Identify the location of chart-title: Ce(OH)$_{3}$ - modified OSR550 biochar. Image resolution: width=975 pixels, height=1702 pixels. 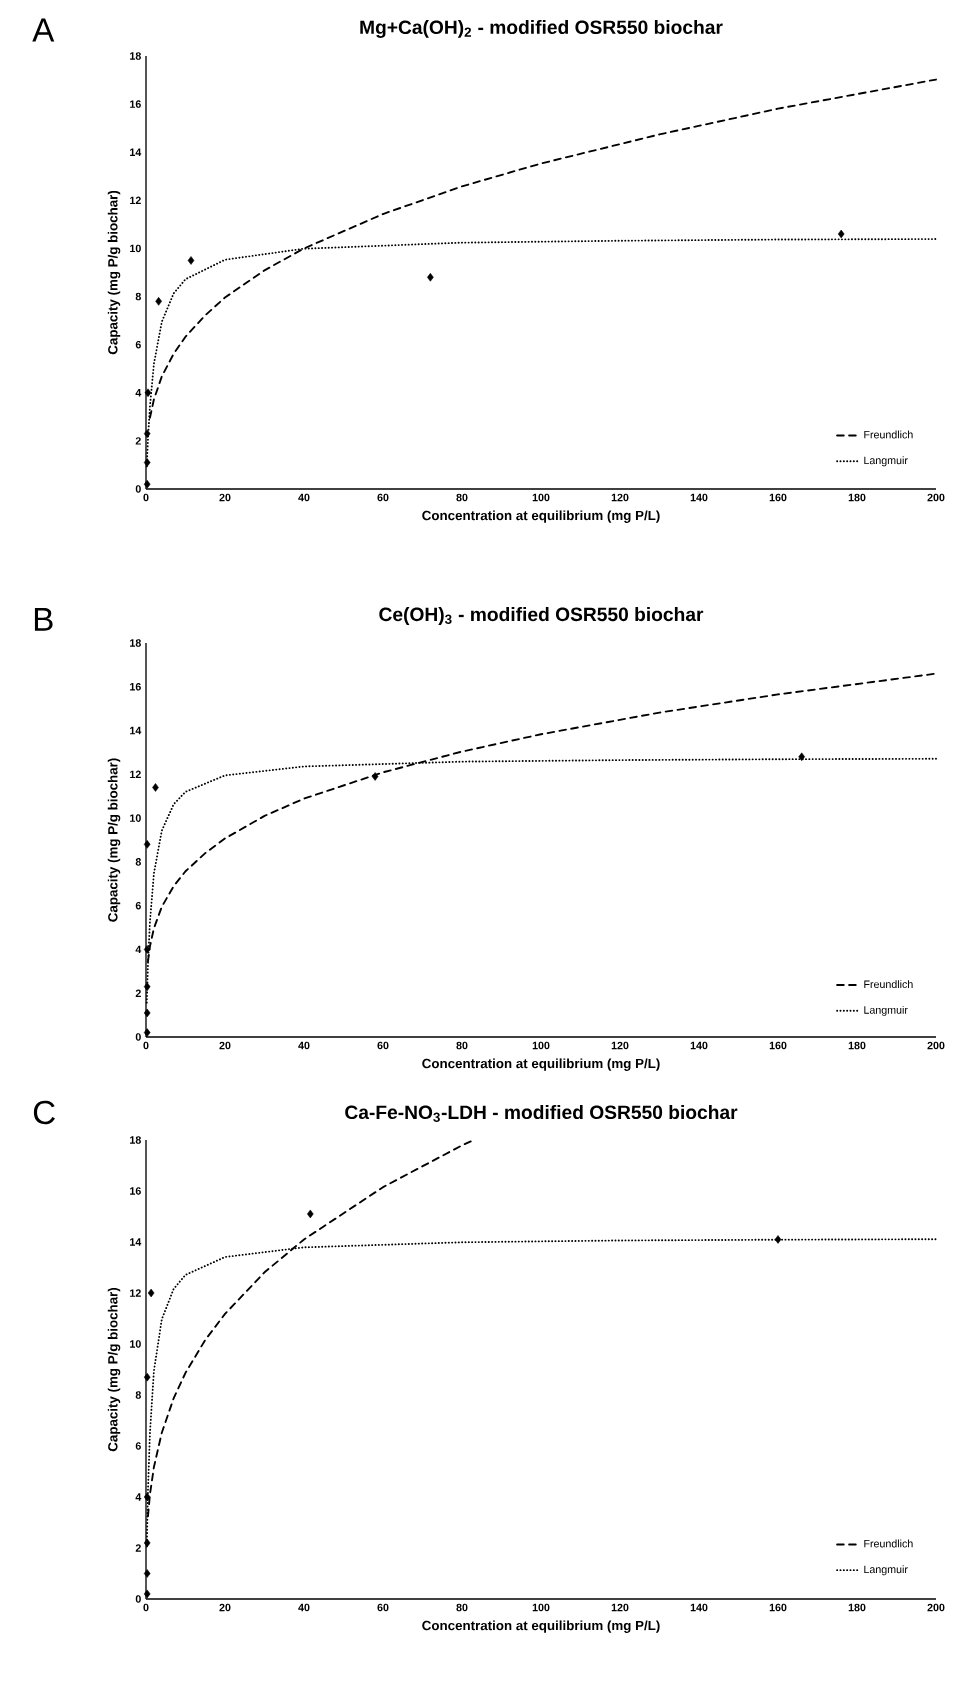
(541, 616).